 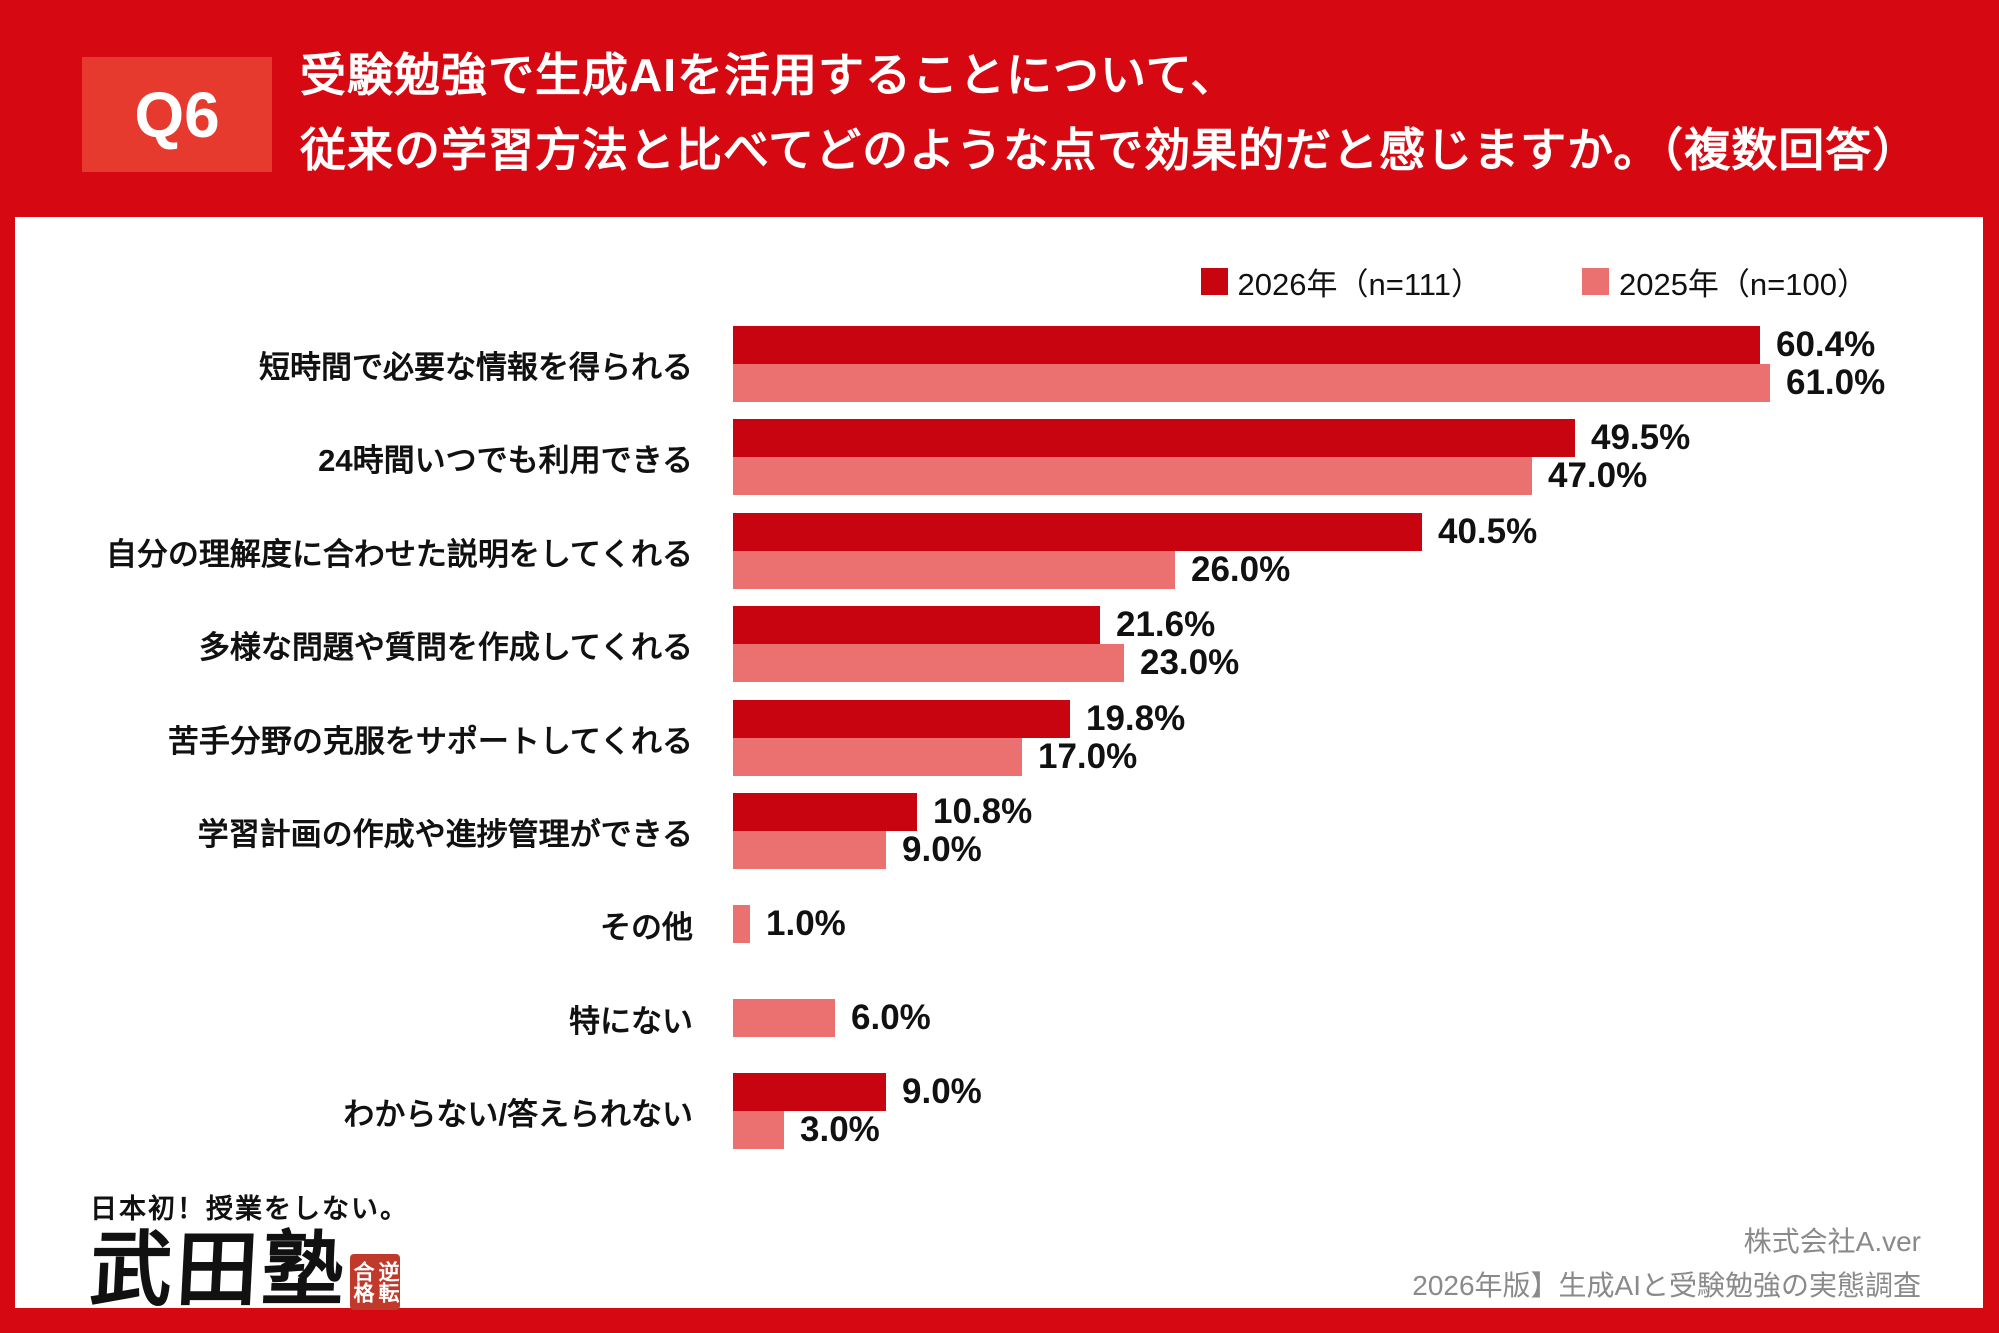 What do you see at coordinates (769, 75) in the screenshot?
I see `question-title-line-1: 受験勉強で生成AIを活用することについて、` at bounding box center [769, 75].